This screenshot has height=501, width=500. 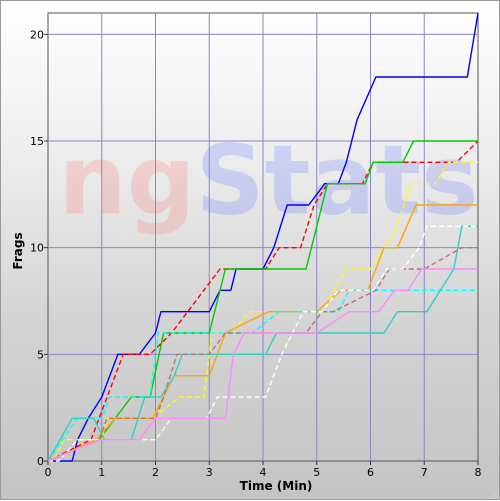 What do you see at coordinates (209, 472) in the screenshot?
I see `x-tick-label: 3` at bounding box center [209, 472].